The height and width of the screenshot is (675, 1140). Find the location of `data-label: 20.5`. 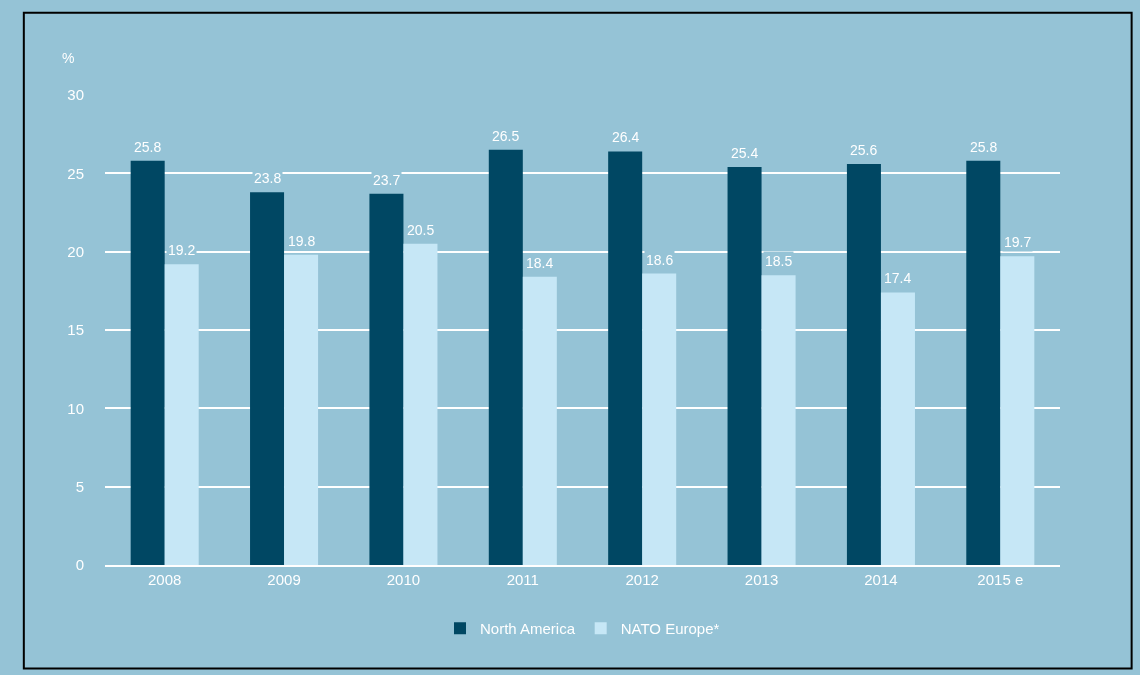

data-label: 20.5 is located at coordinates (421, 230).